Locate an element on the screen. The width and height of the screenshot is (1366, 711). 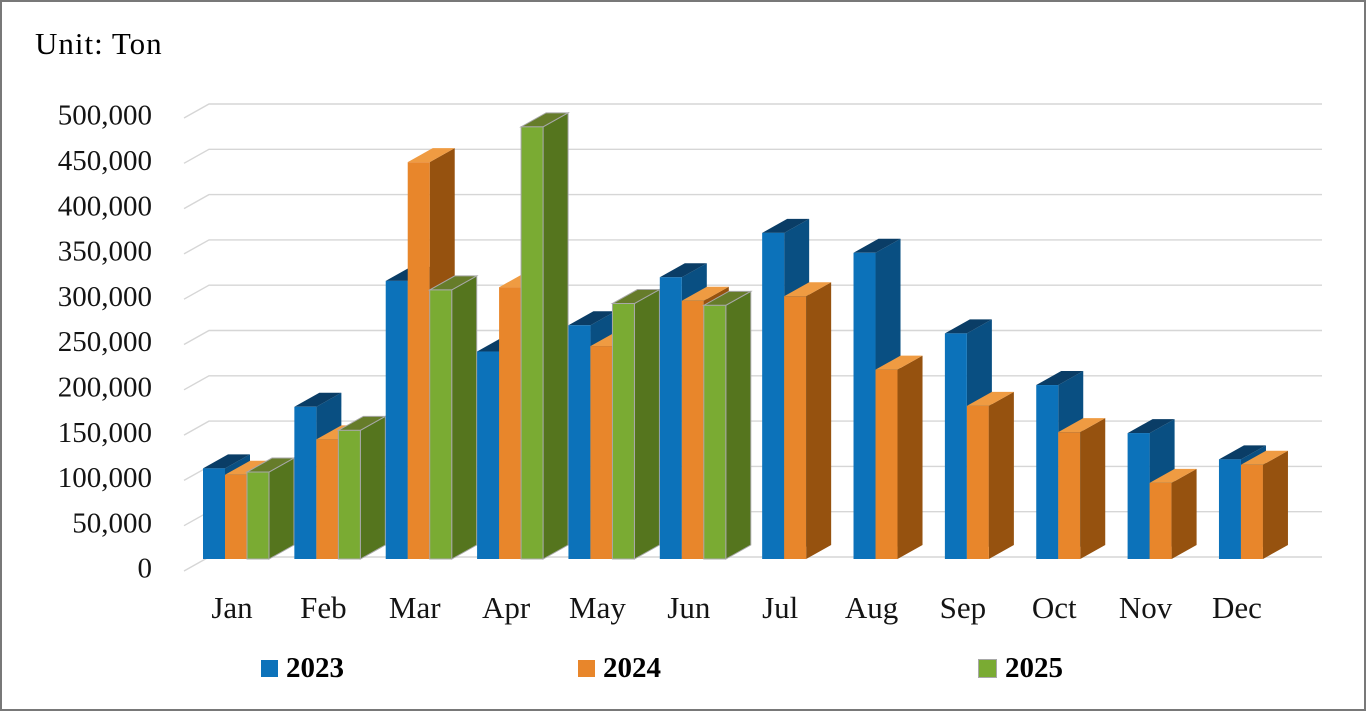
bar-2024-Apr is located at coordinates (510, 423).